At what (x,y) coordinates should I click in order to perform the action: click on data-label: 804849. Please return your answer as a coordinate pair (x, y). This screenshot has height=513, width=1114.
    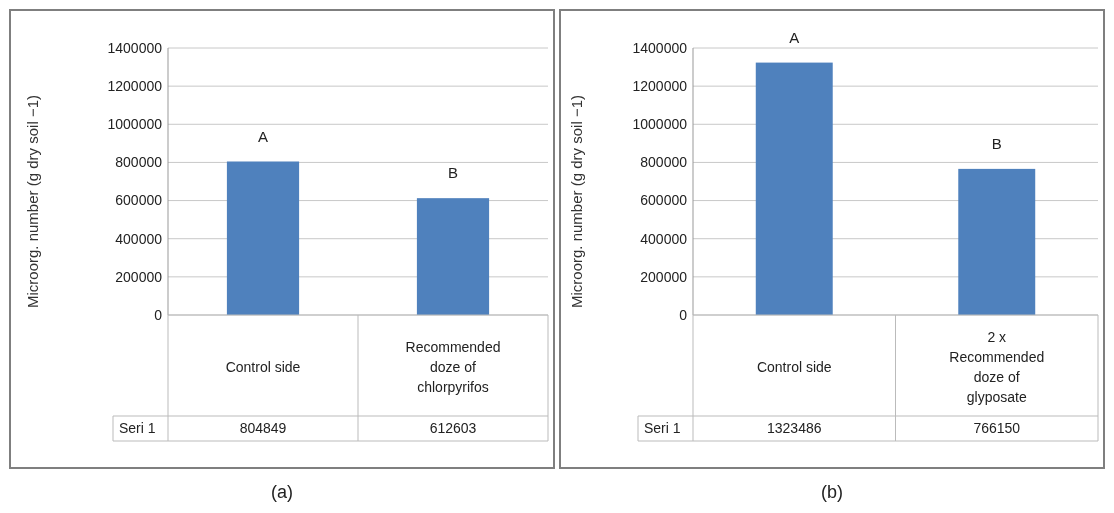
    Looking at the image, I should click on (263, 428).